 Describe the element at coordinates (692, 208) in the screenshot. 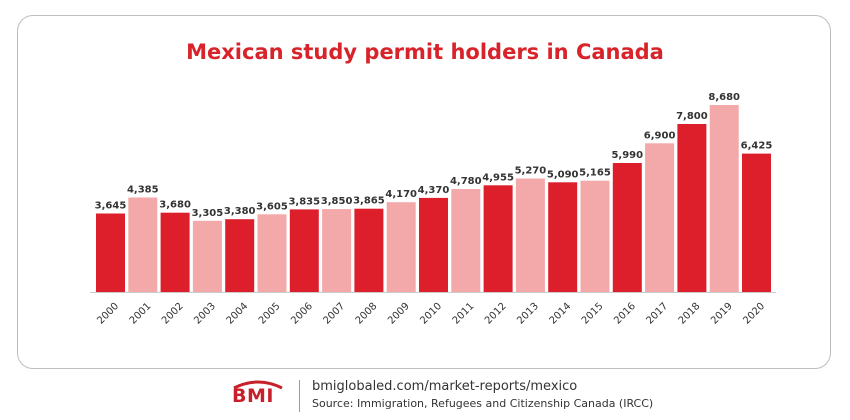

I see `bar-2018` at that location.